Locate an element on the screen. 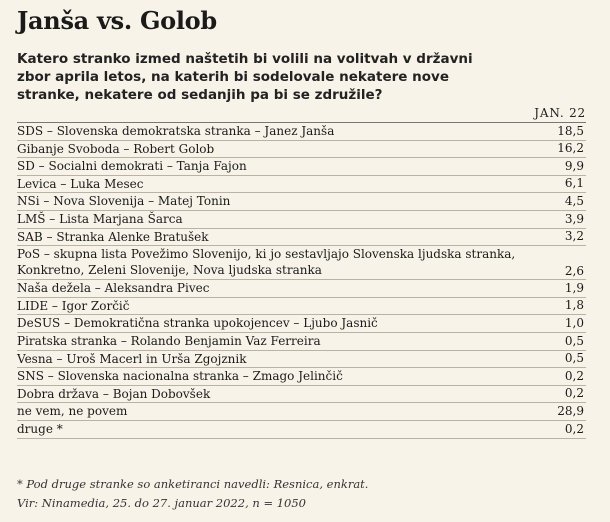 The image size is (610, 522). table-row: SD – Socialni demokrati – Tanja Fajon 9,9 is located at coordinates (301, 167).